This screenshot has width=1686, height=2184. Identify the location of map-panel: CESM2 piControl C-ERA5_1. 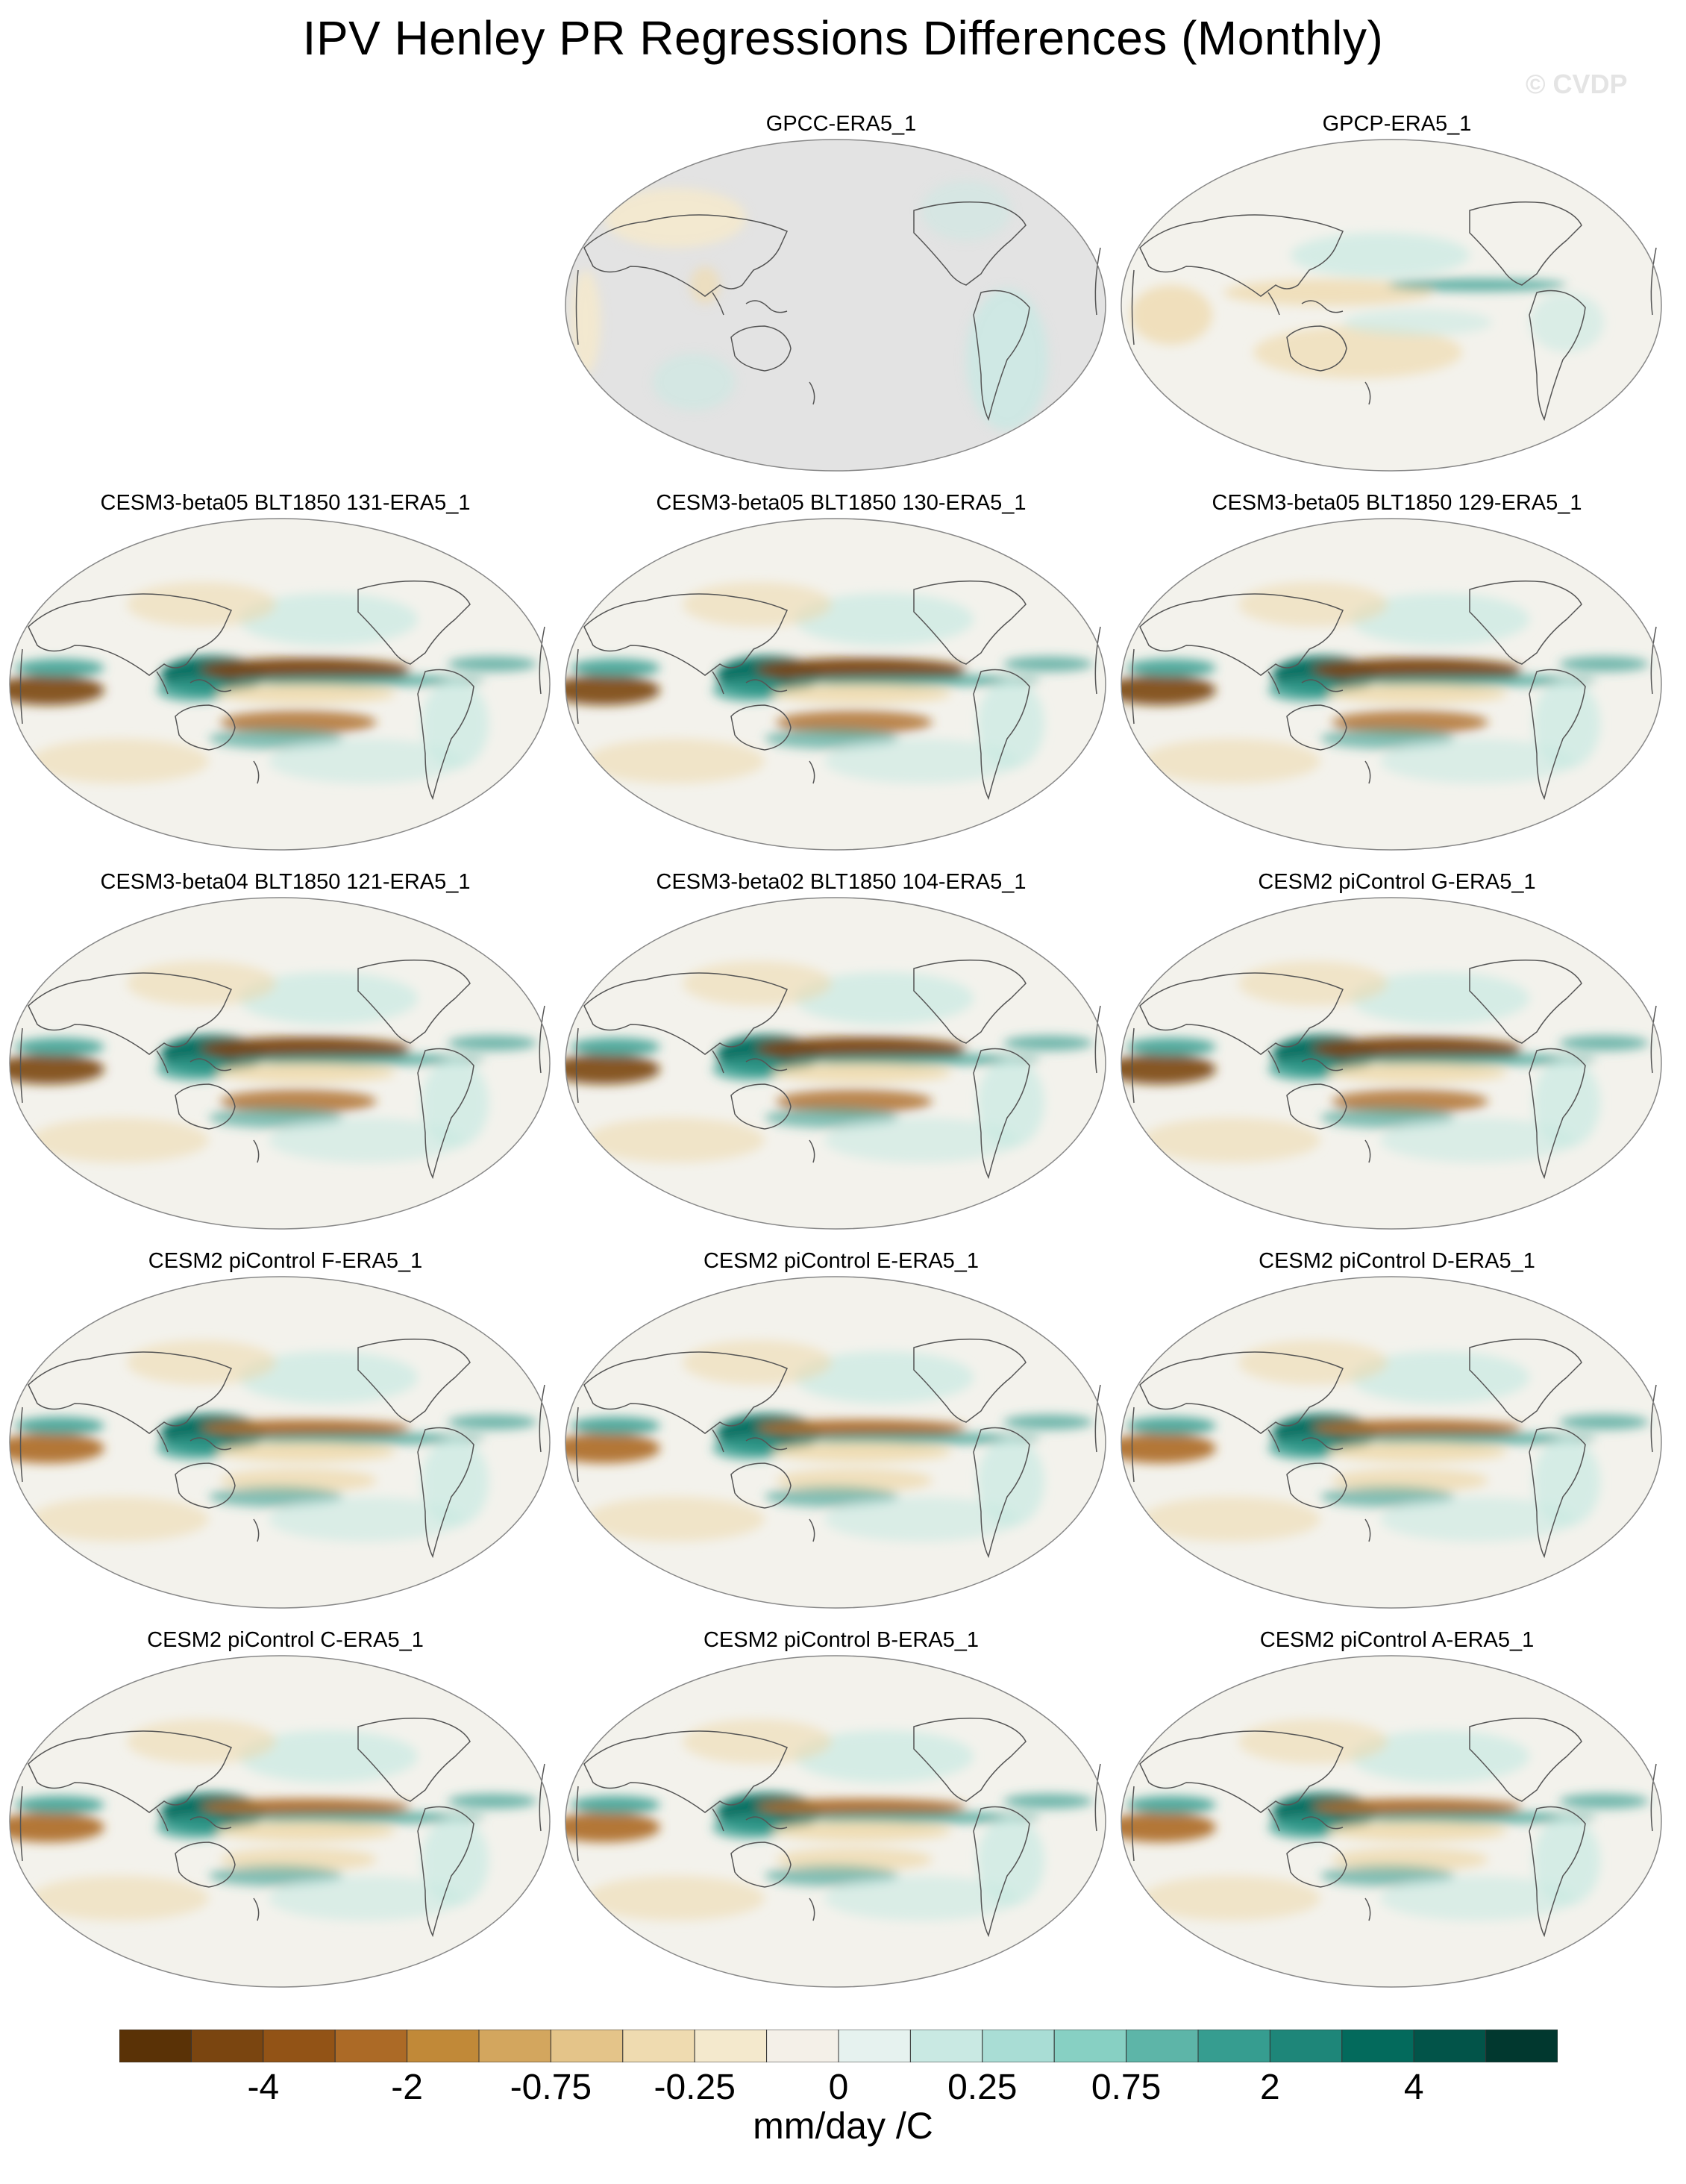
(285, 1822).